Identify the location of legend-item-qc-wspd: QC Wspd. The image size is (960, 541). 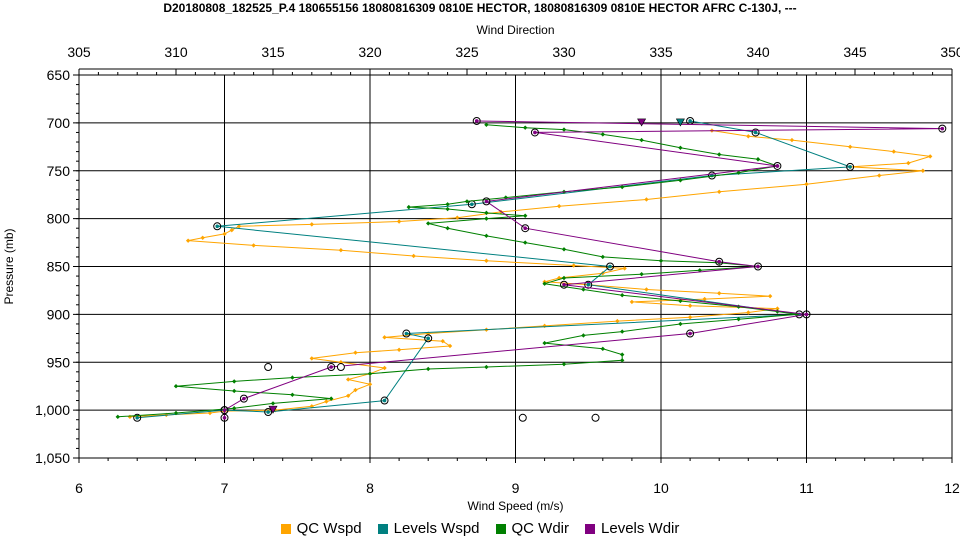
(321, 528).